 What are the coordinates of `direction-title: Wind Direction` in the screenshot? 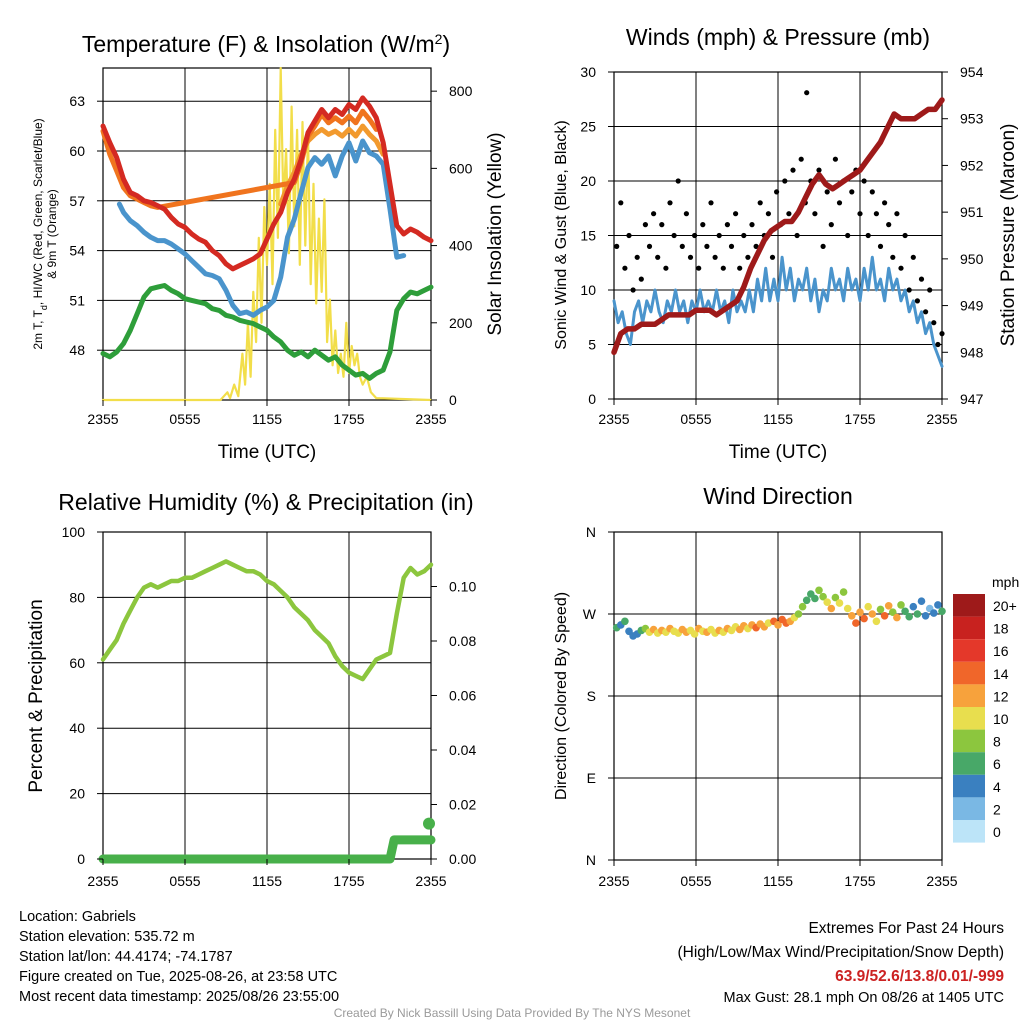 It's located at (778, 496).